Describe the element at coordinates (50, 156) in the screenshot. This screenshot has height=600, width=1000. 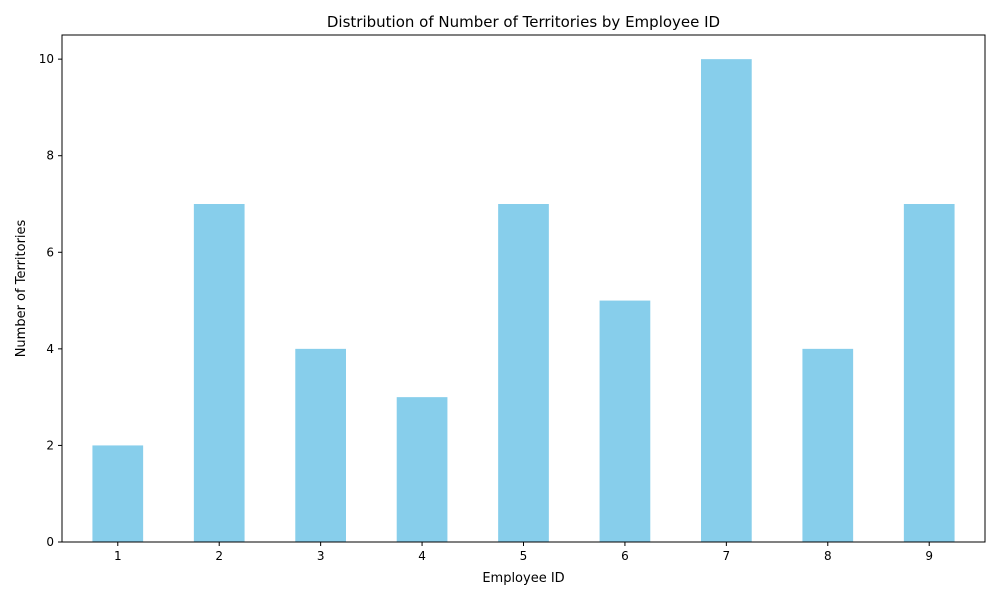
I see `y-tick-label: 8` at that location.